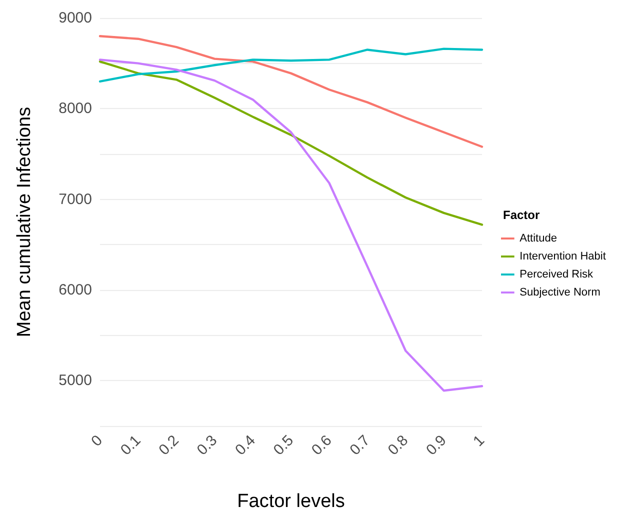 The height and width of the screenshot is (516, 622). I want to click on x-tick-label: 0.3, so click(207, 445).